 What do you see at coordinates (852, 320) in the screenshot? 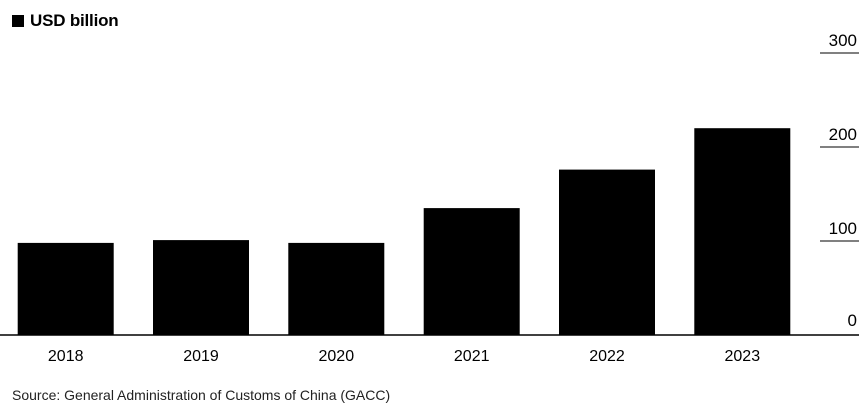
I see `y-tick-label-0: 0` at bounding box center [852, 320].